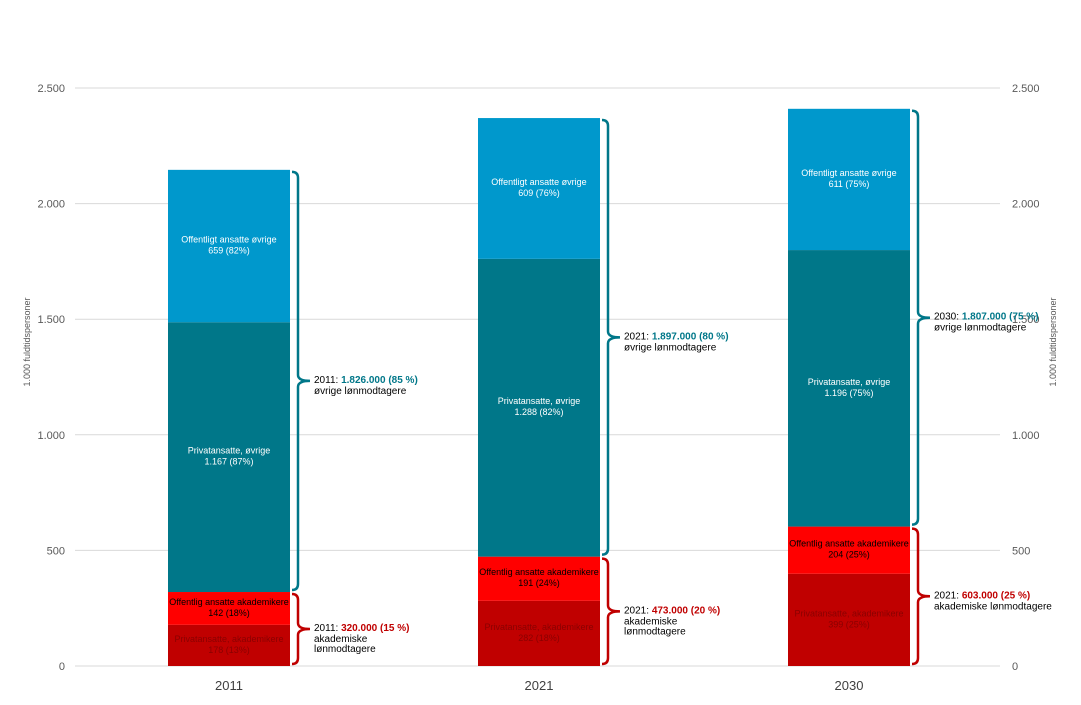 This screenshot has height=705, width=1081. I want to click on bar-segment-private-academic-2021, so click(539, 633).